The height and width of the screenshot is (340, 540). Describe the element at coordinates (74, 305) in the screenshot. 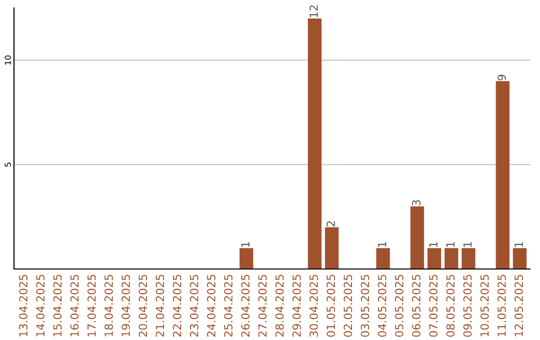

I see `x-tick-label: 16.04.2025` at that location.